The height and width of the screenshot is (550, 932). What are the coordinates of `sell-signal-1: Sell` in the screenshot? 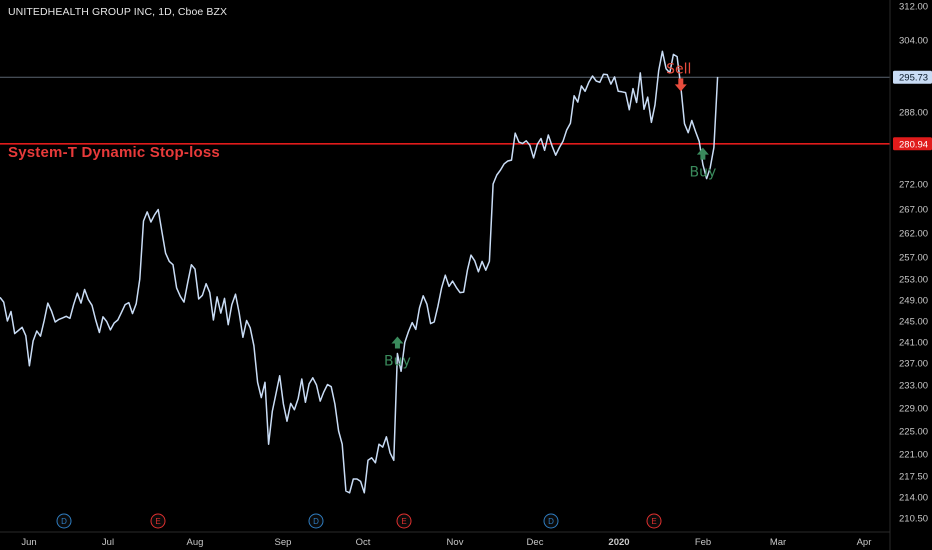 It's located at (678, 76).